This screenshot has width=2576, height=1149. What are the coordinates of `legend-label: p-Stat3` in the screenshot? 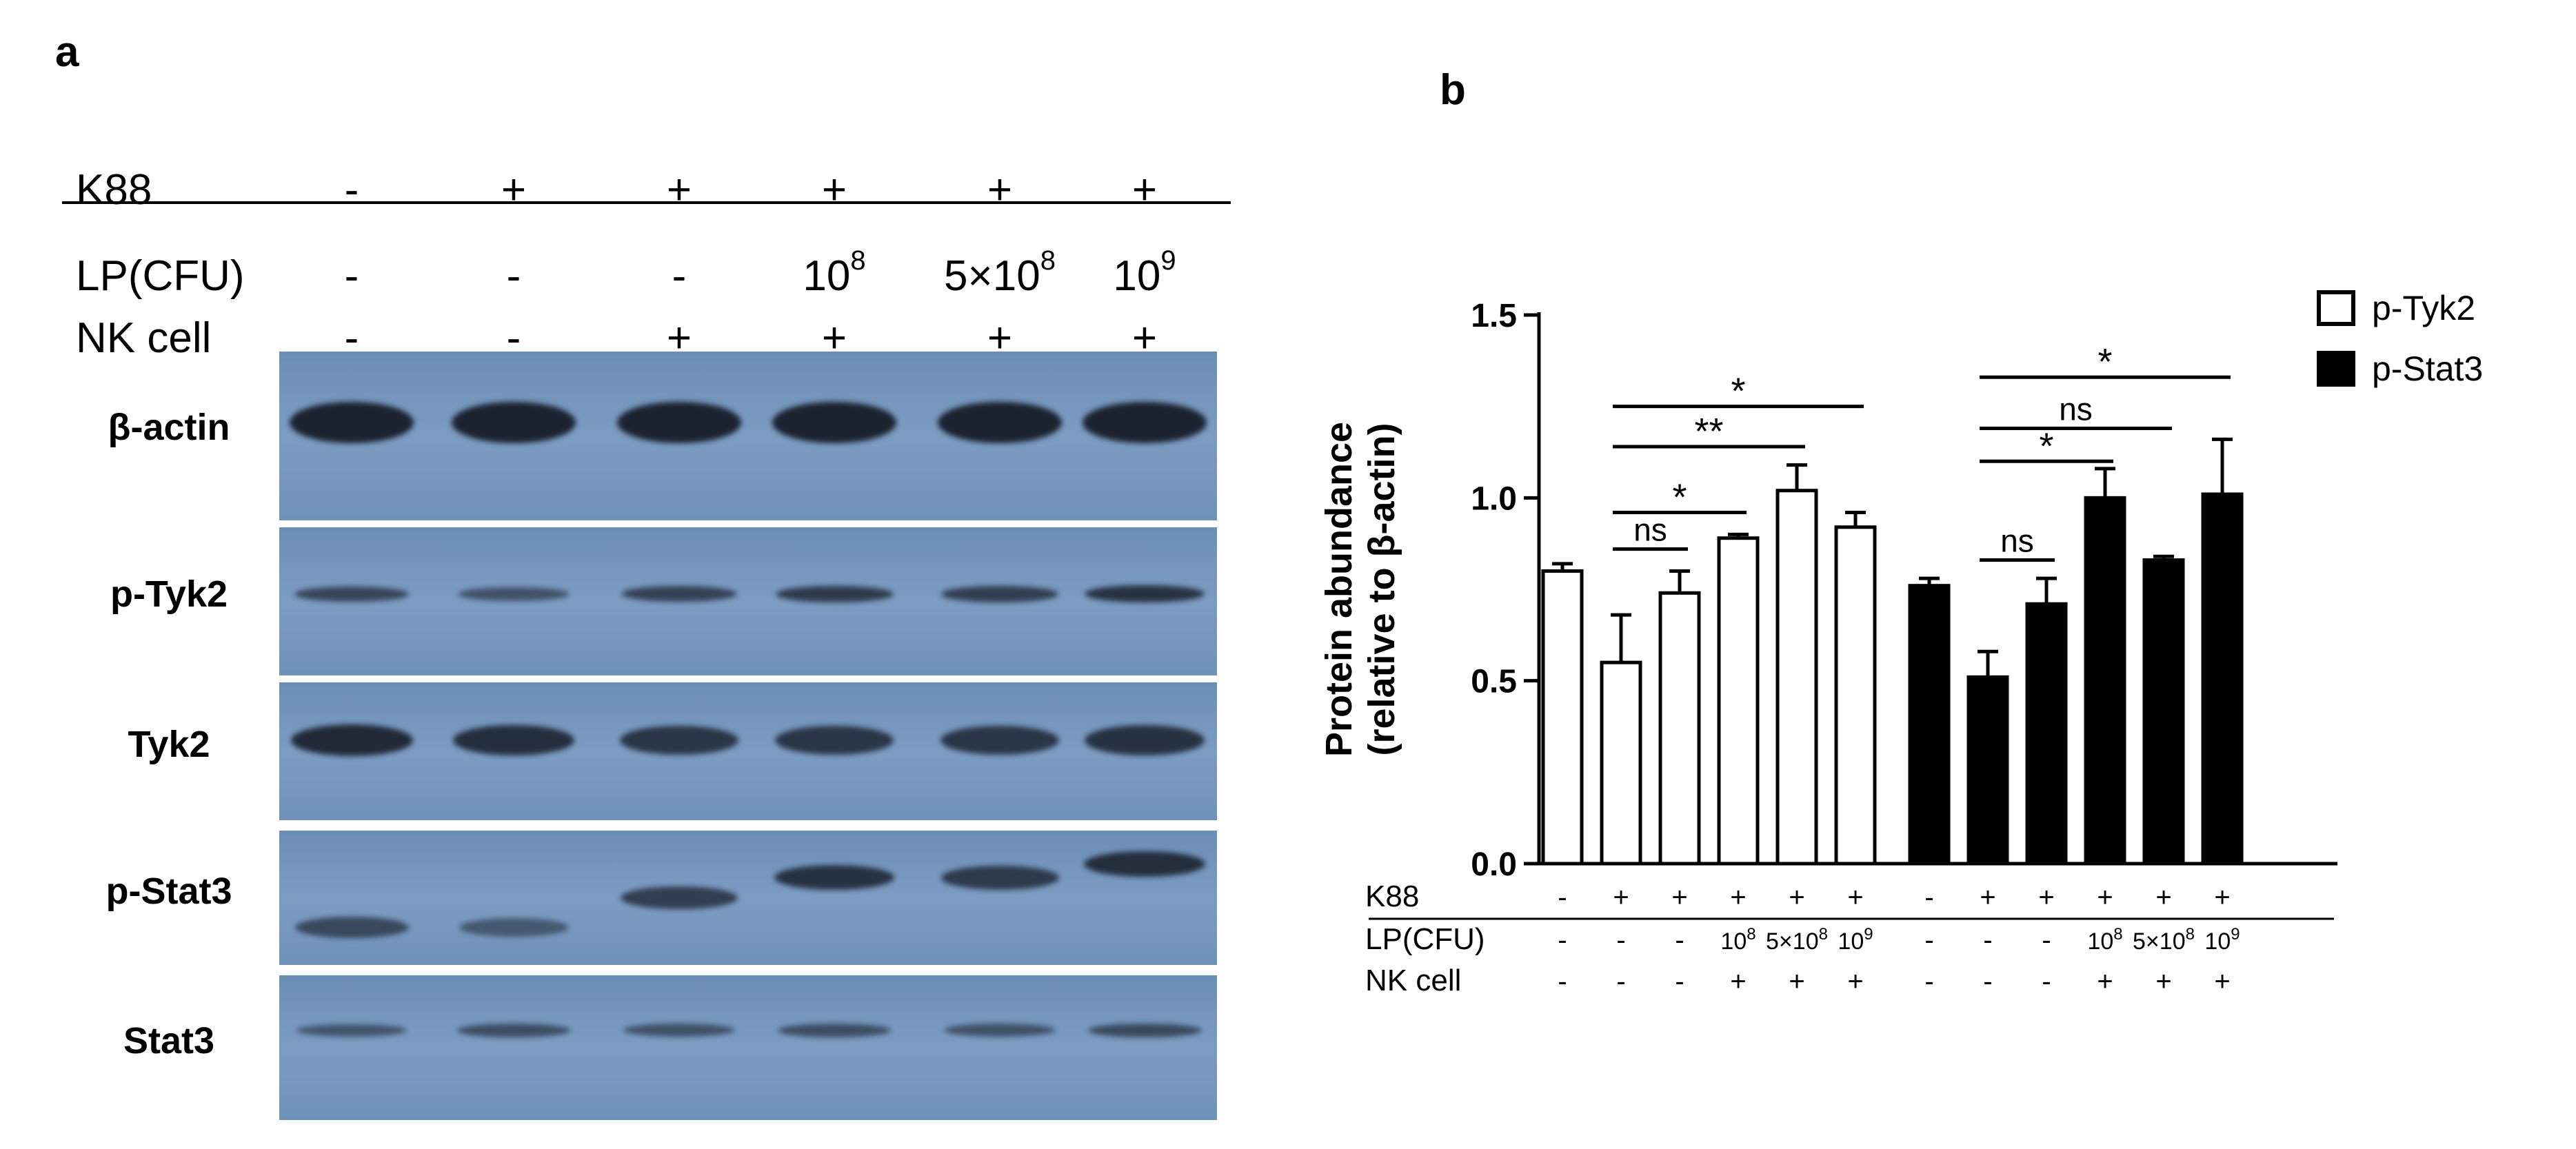 It's located at (2427, 368).